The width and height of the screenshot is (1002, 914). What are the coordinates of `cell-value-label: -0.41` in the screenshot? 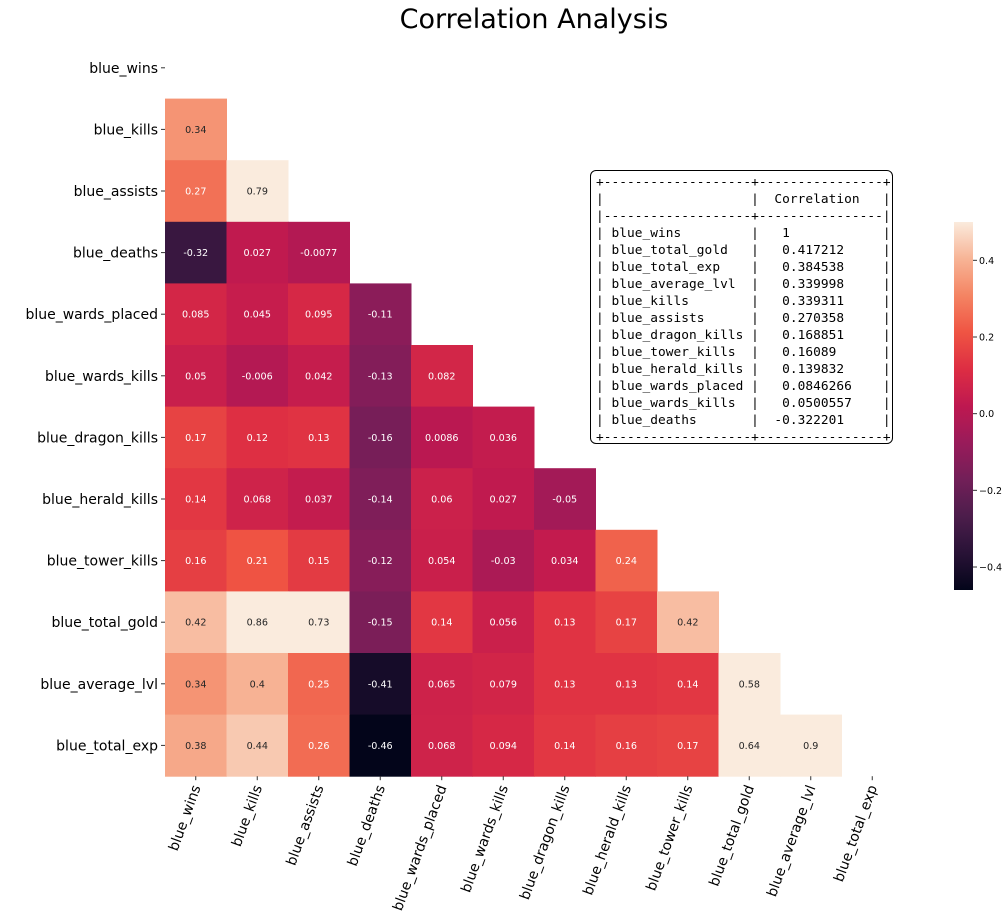 It's located at (380, 684).